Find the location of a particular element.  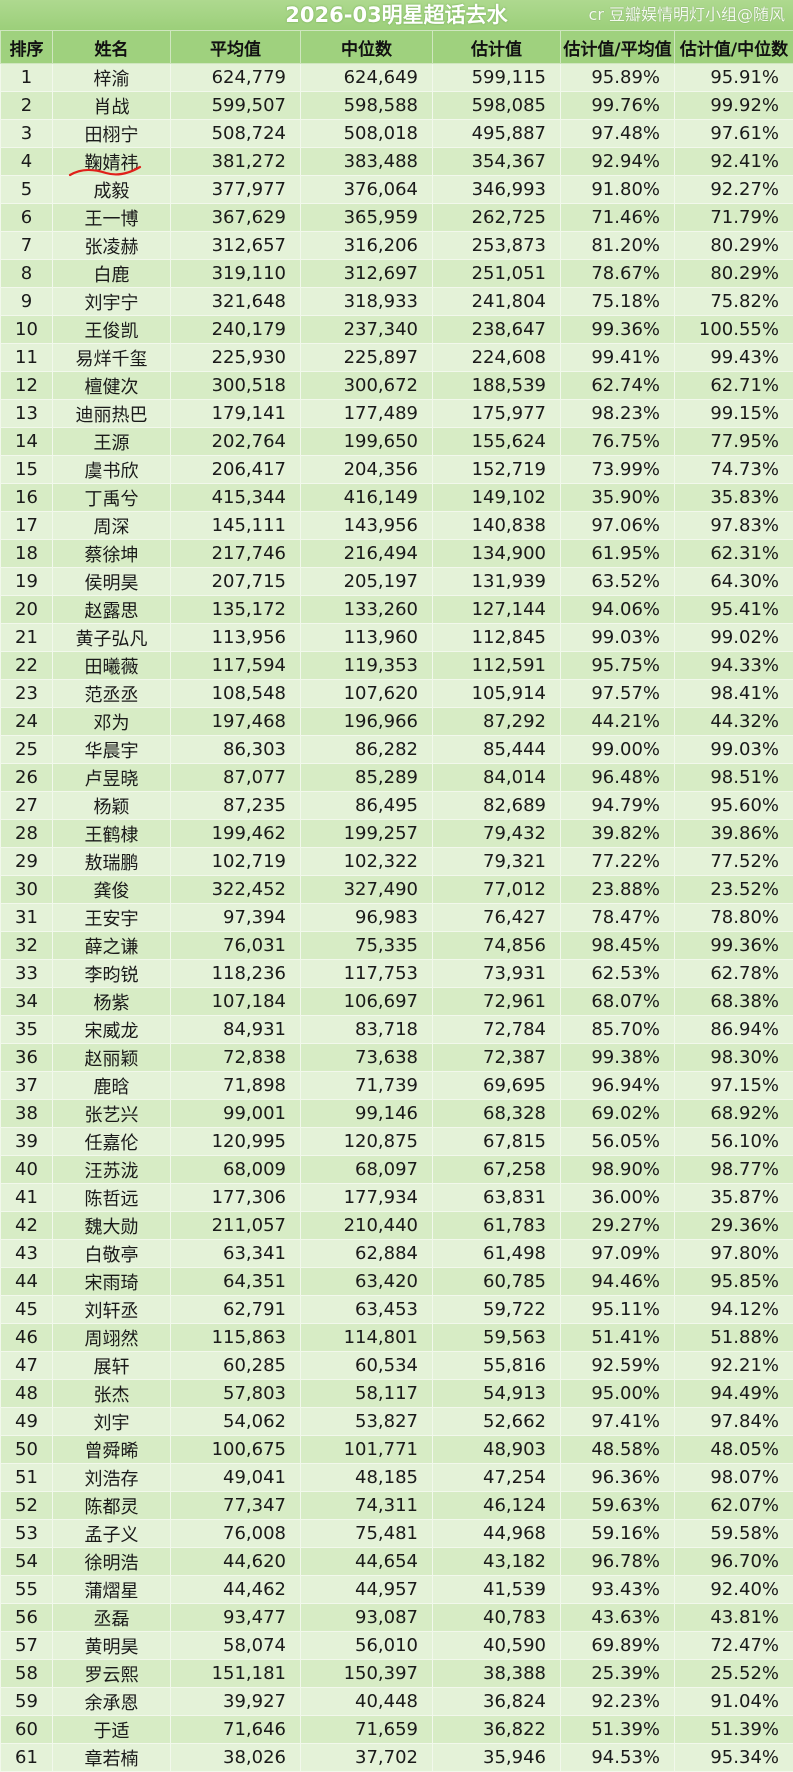

cell-ratio-median: 95.34% is located at coordinates (734, 1758).